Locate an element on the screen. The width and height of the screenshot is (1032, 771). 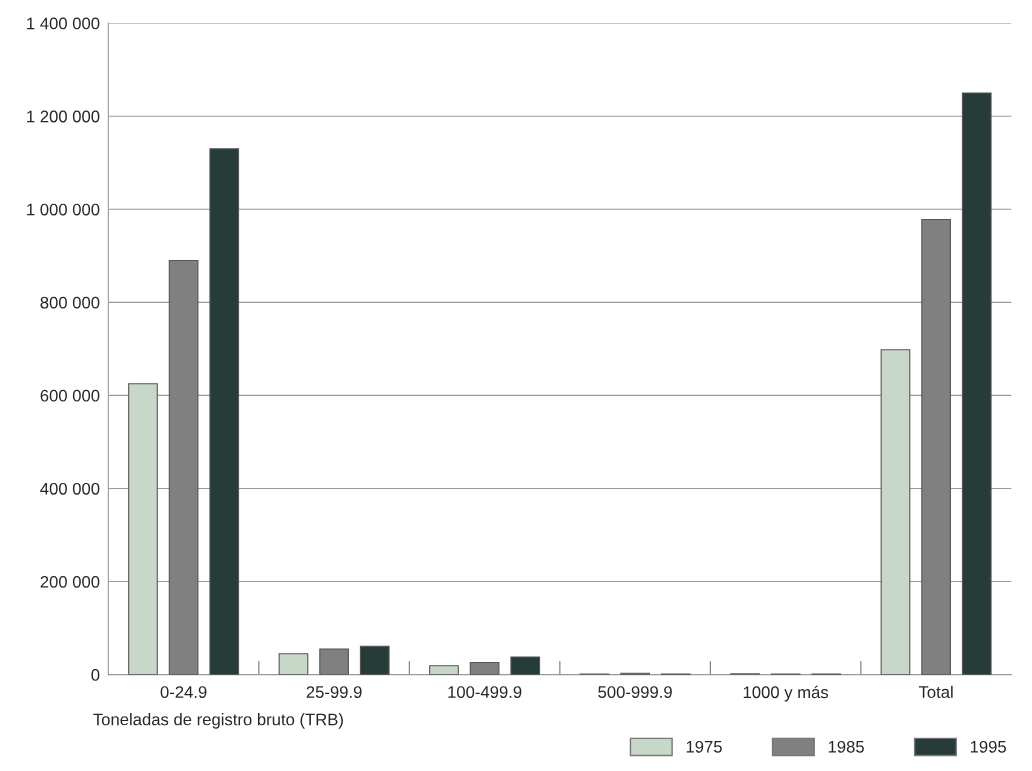
legend-label: 1985 is located at coordinates (846, 746).